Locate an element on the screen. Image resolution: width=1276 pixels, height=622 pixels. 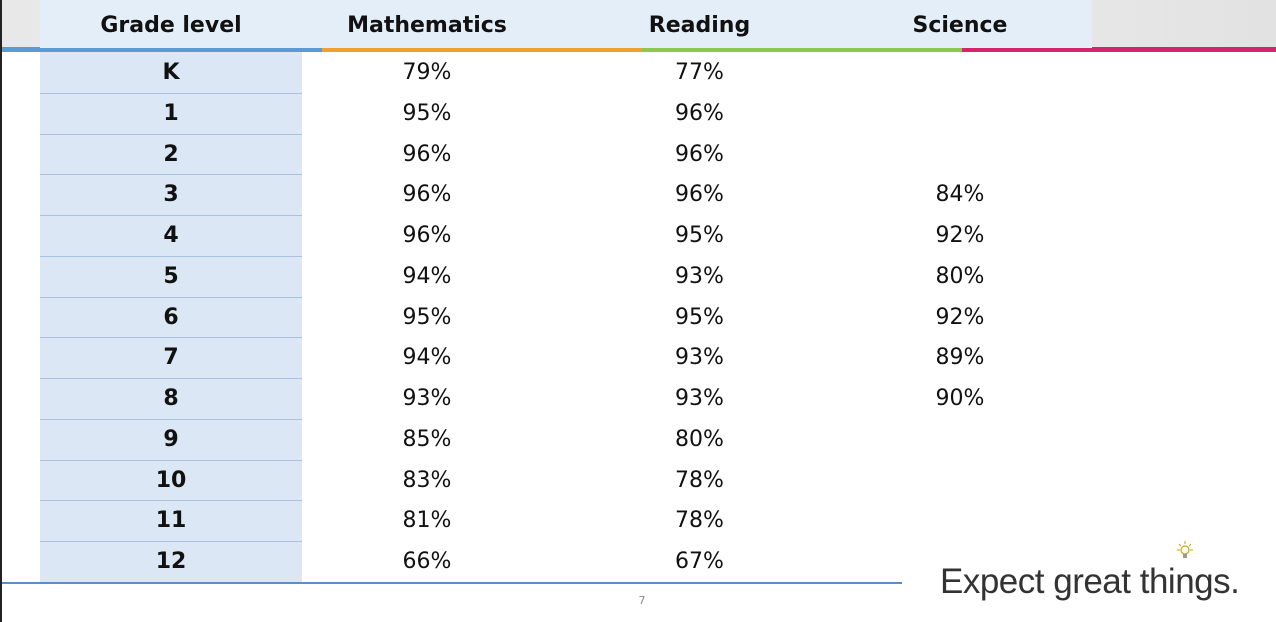
grade-cell: 1 is located at coordinates (171, 113).